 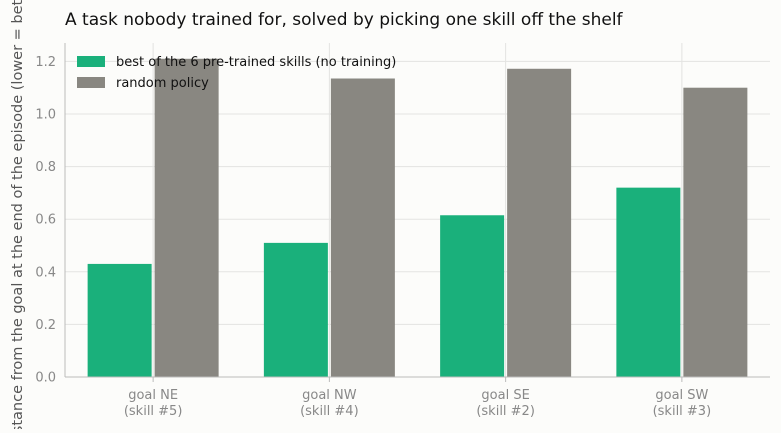 I want to click on y-tick-label: 0.8, so click(x=45, y=167).